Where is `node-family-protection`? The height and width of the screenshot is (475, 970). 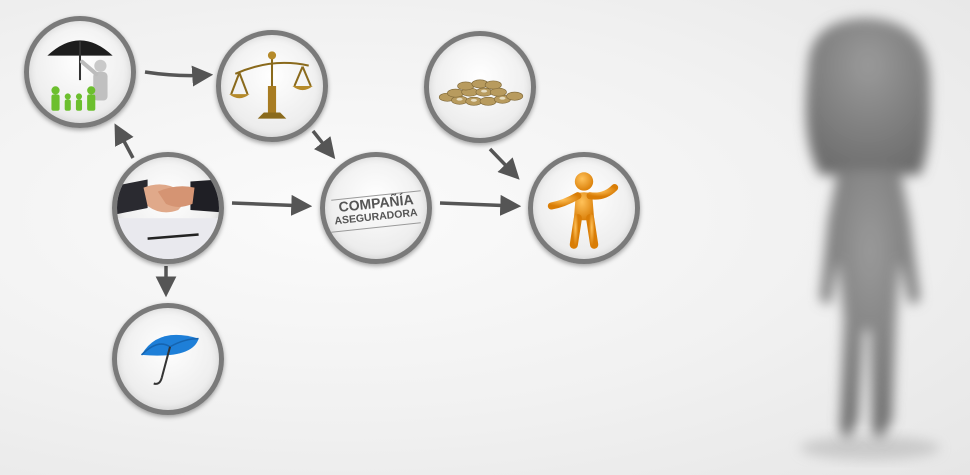
node-family-protection is located at coordinates (80, 72).